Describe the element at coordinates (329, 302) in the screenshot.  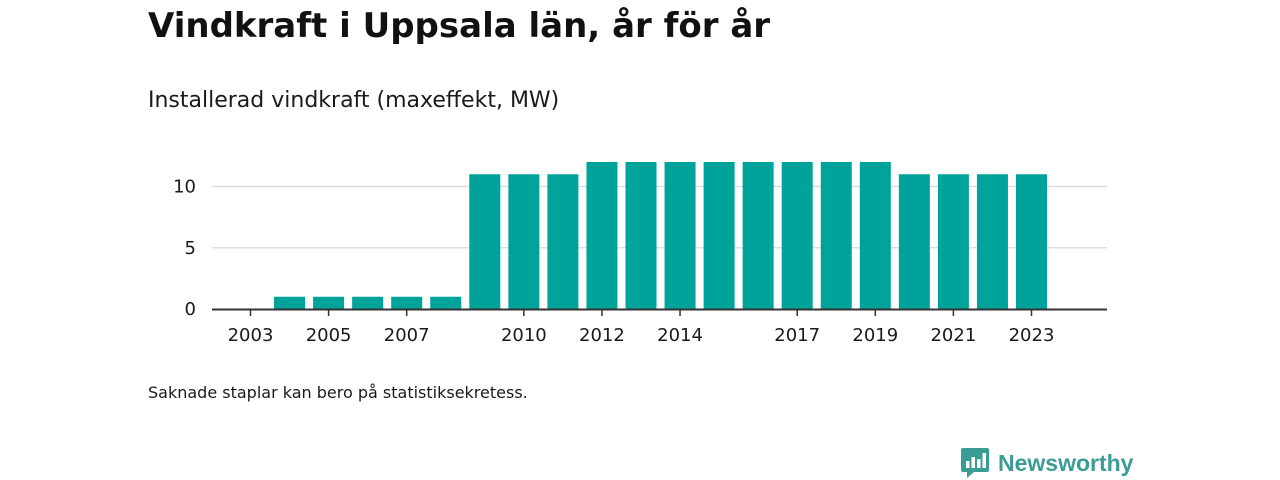
I see `bar-2005` at that location.